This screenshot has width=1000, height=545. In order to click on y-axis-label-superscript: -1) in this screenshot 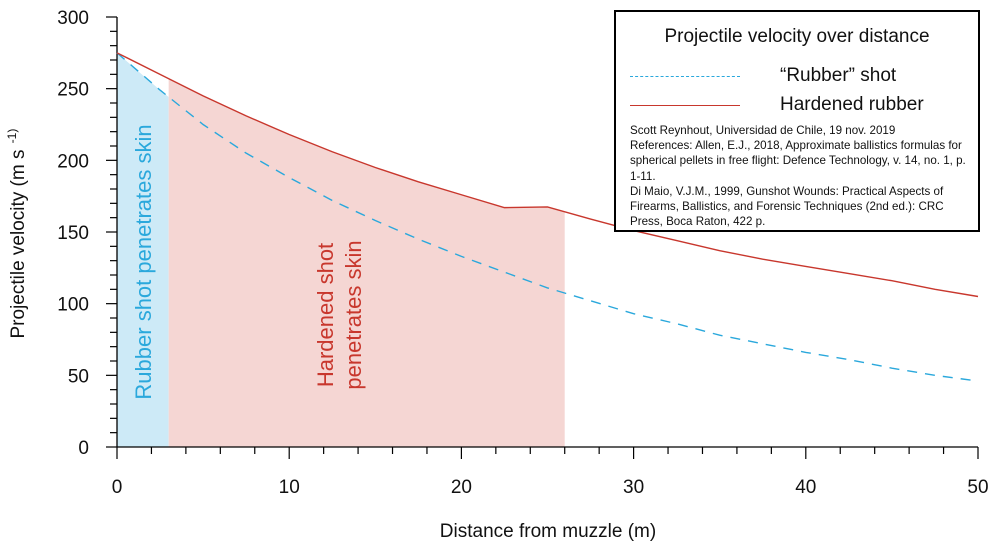, I will do `click(12, 136)`.